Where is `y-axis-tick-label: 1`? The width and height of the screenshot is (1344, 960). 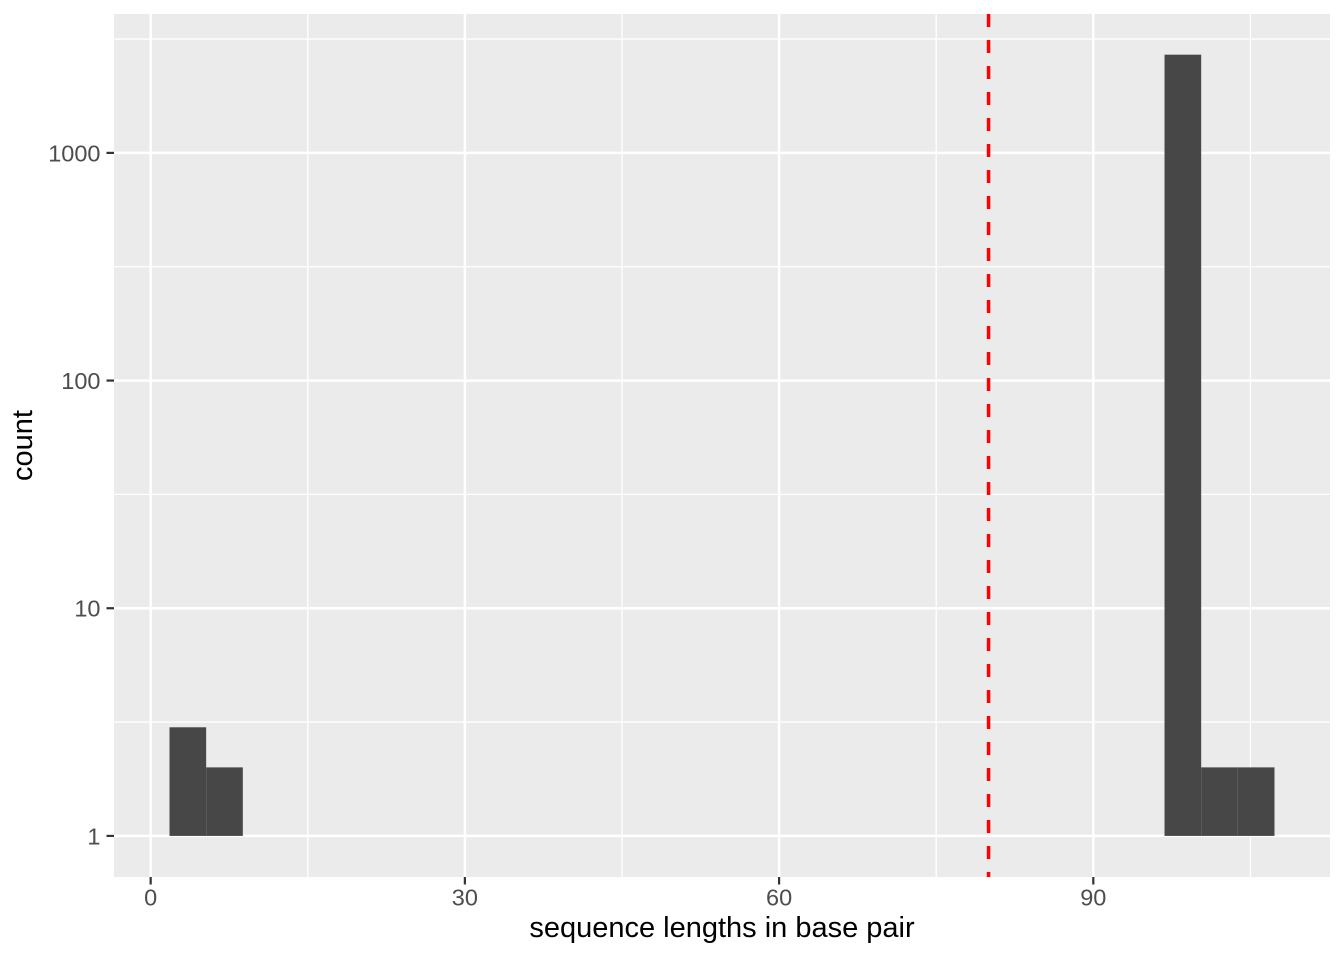
y-axis-tick-label: 1 is located at coordinates (93, 836).